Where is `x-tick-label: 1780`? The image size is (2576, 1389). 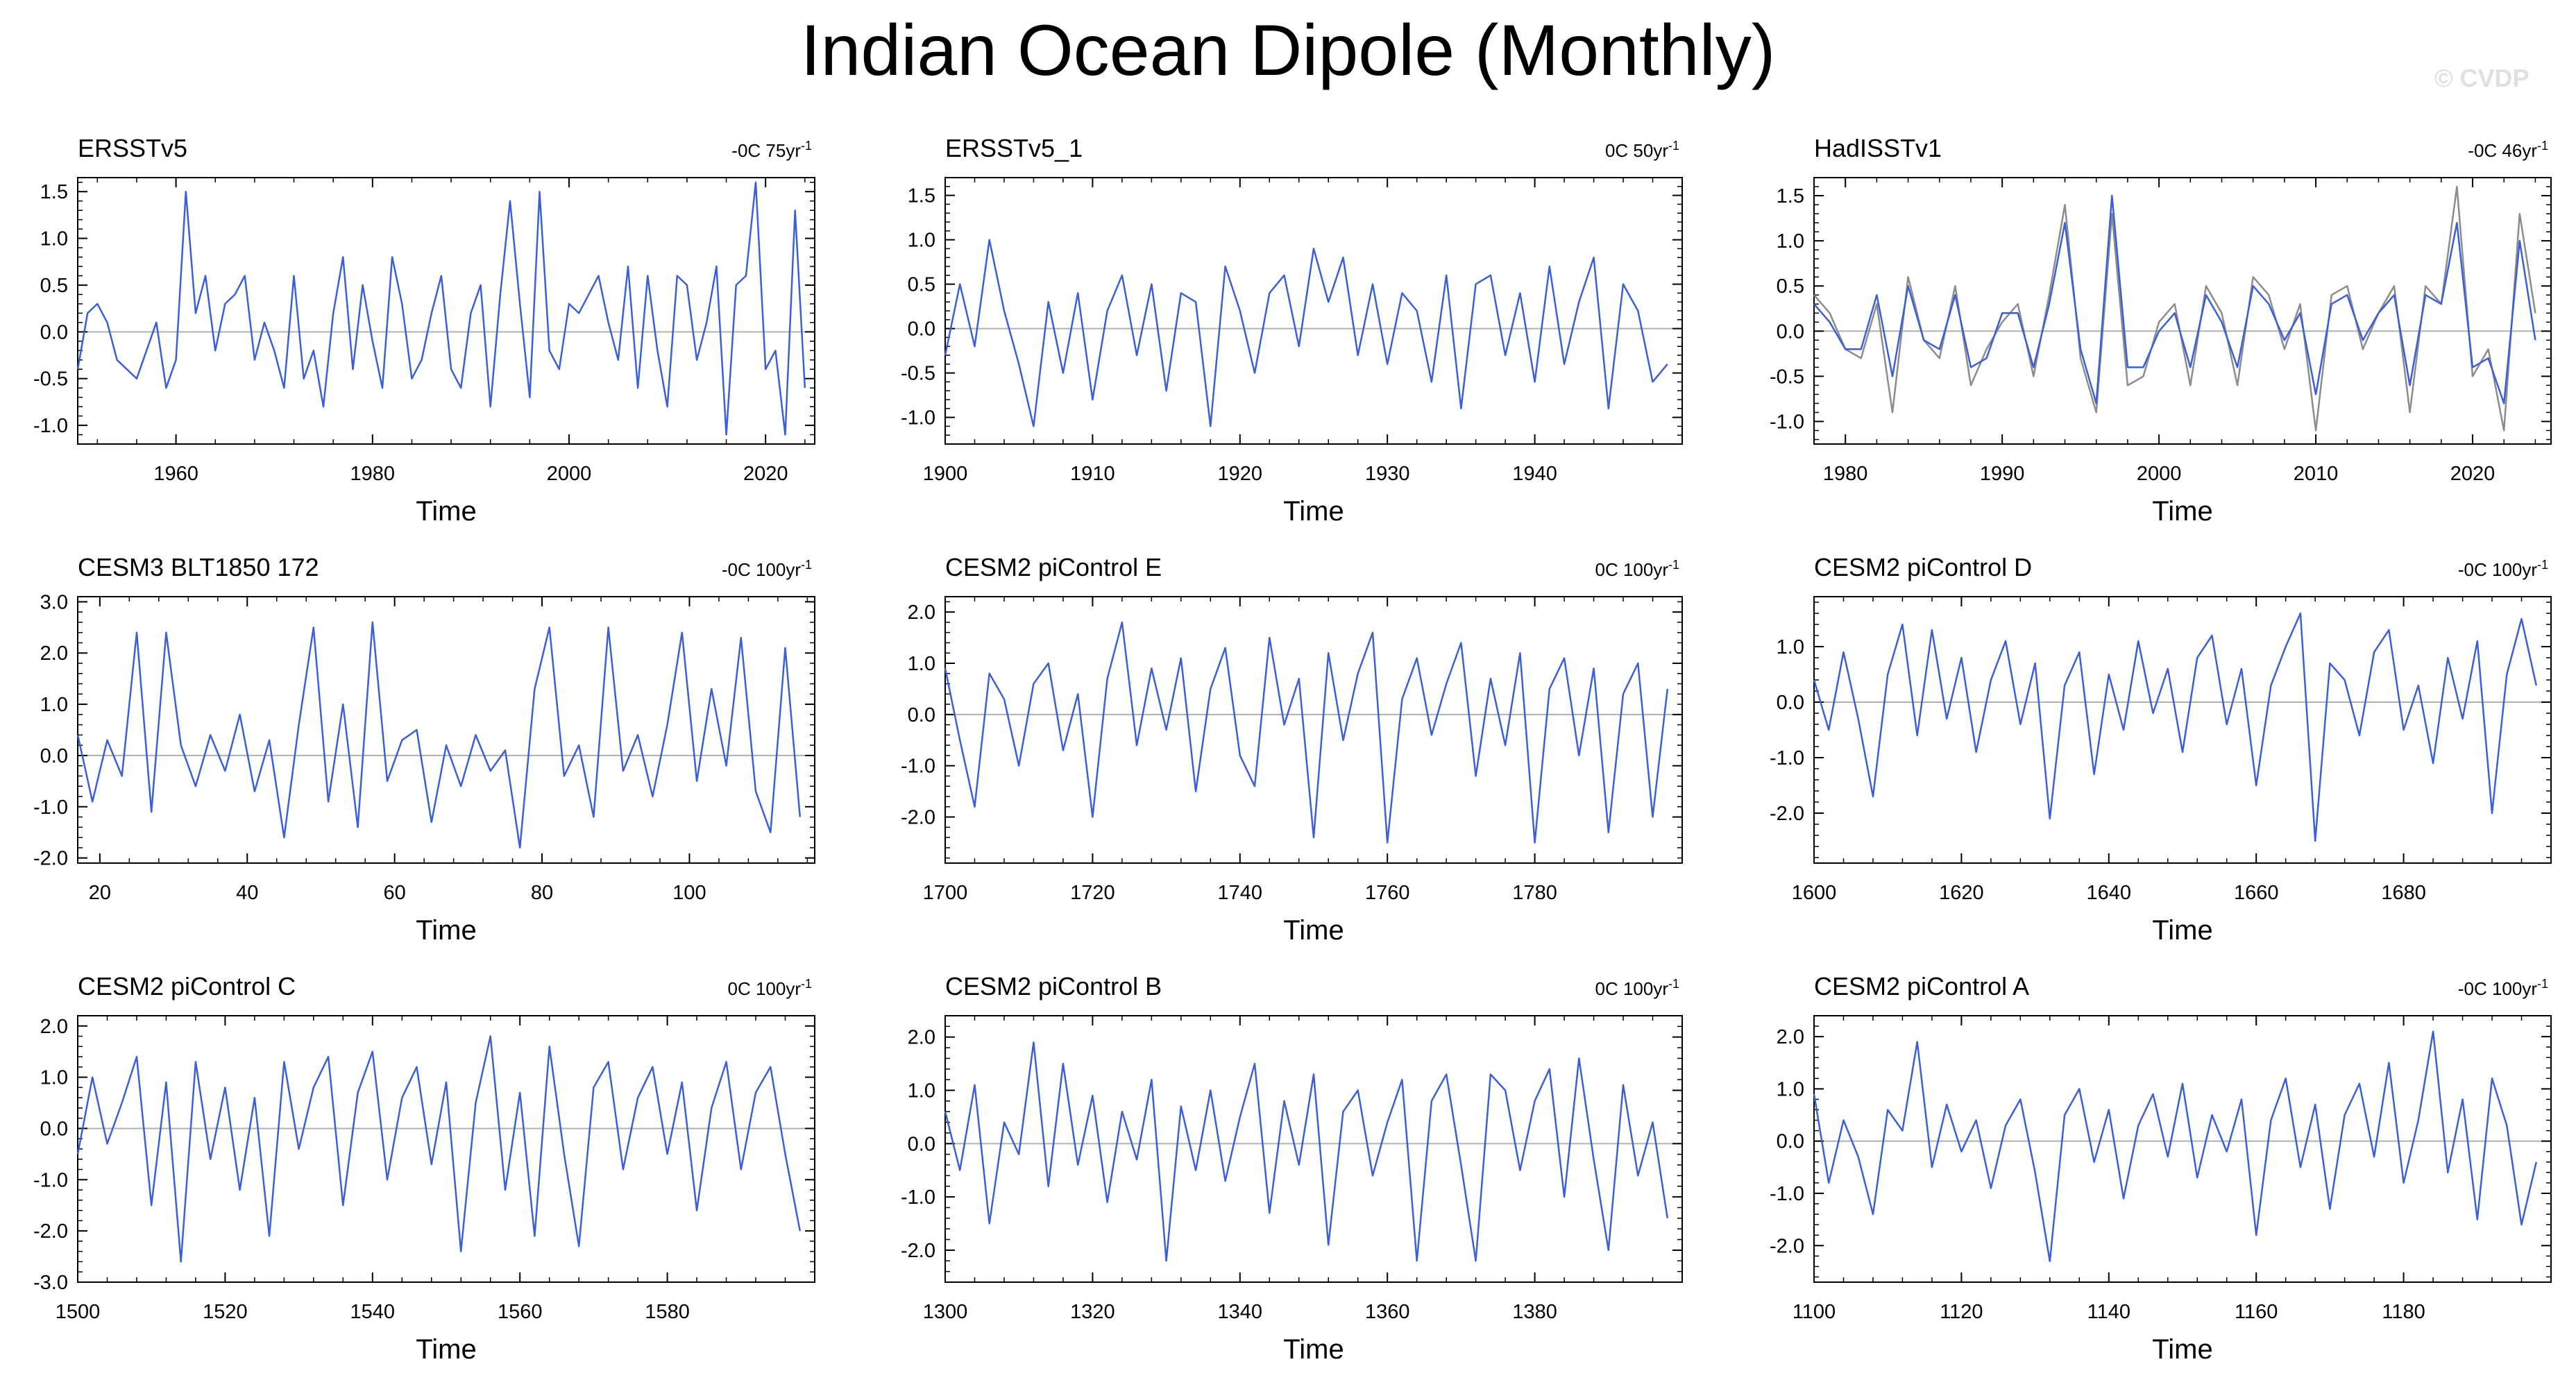
x-tick-label: 1780 is located at coordinates (1535, 893).